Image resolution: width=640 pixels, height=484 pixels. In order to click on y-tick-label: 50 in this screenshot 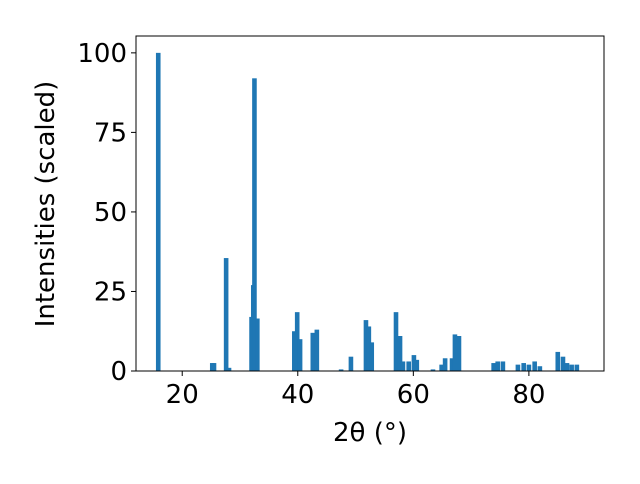, I will do `click(110, 213)`.